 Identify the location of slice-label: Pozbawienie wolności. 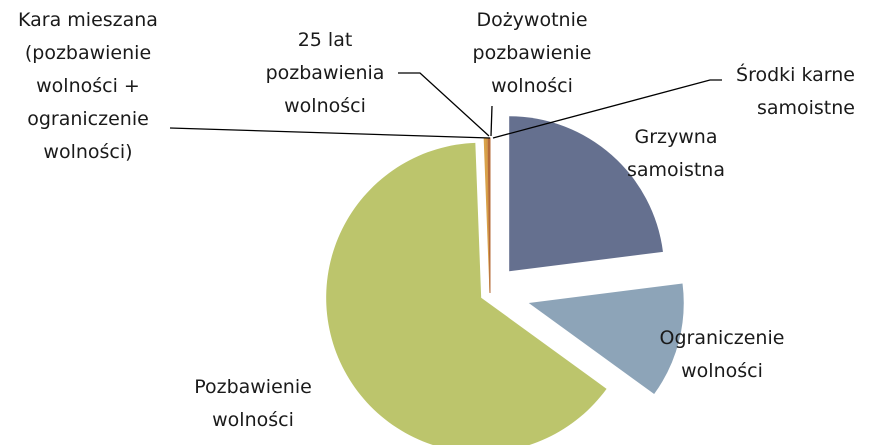
(253, 403).